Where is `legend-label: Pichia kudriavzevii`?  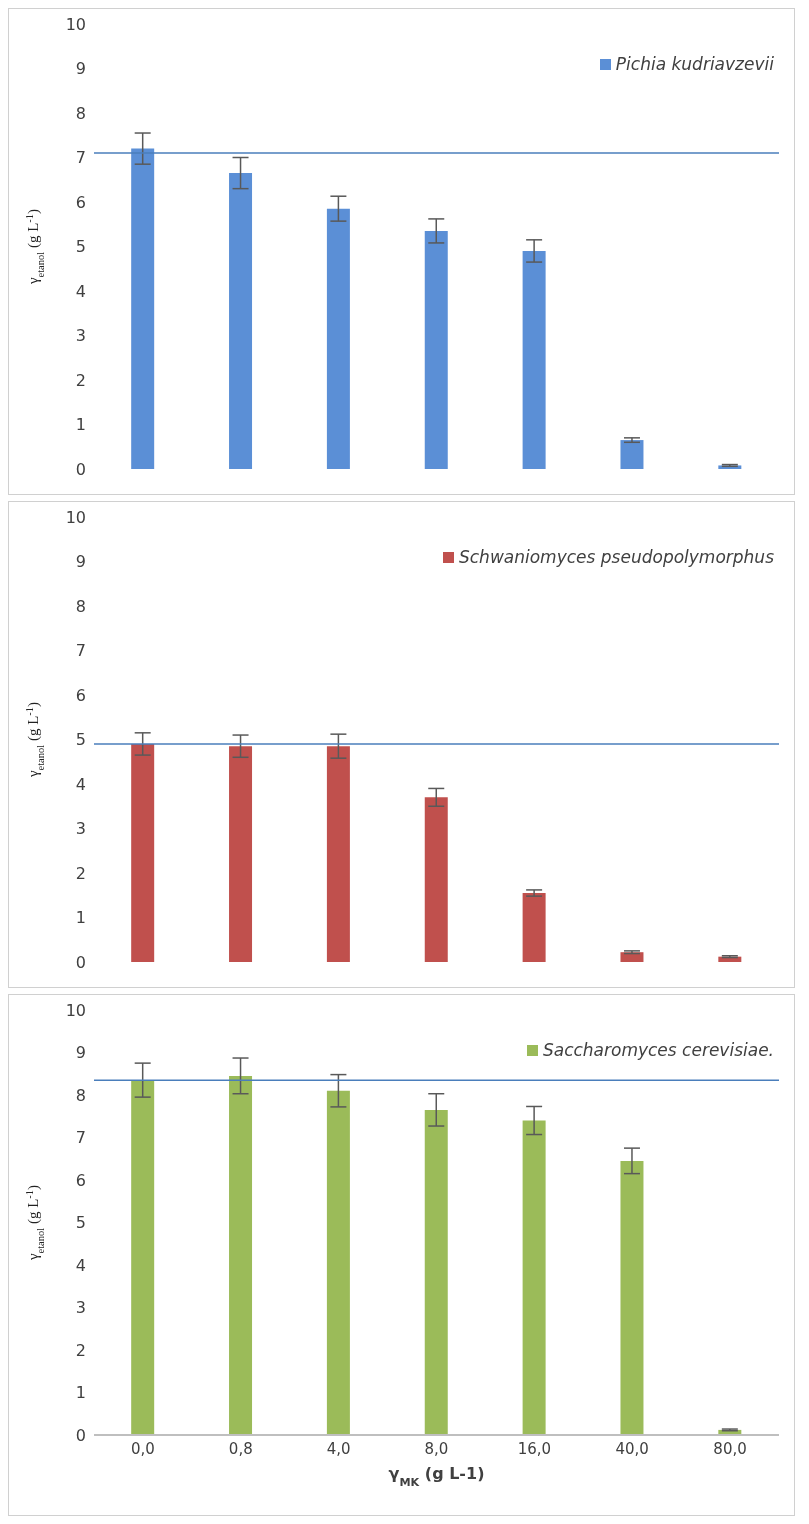
legend-label: Pichia kudriavzevii is located at coordinates (694, 64).